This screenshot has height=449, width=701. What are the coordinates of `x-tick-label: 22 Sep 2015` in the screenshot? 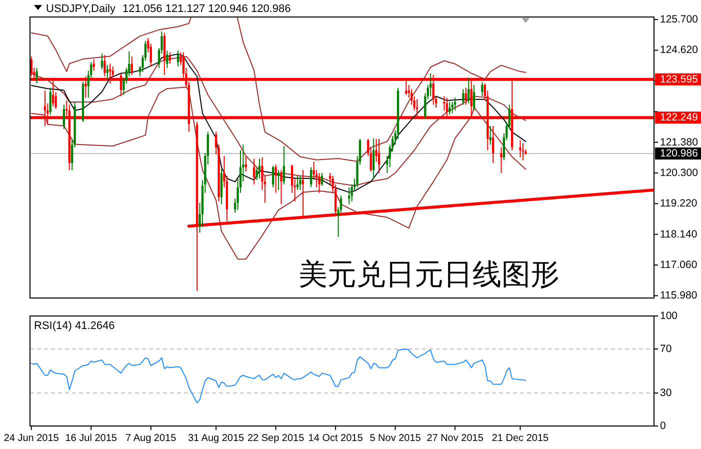 It's located at (276, 438).